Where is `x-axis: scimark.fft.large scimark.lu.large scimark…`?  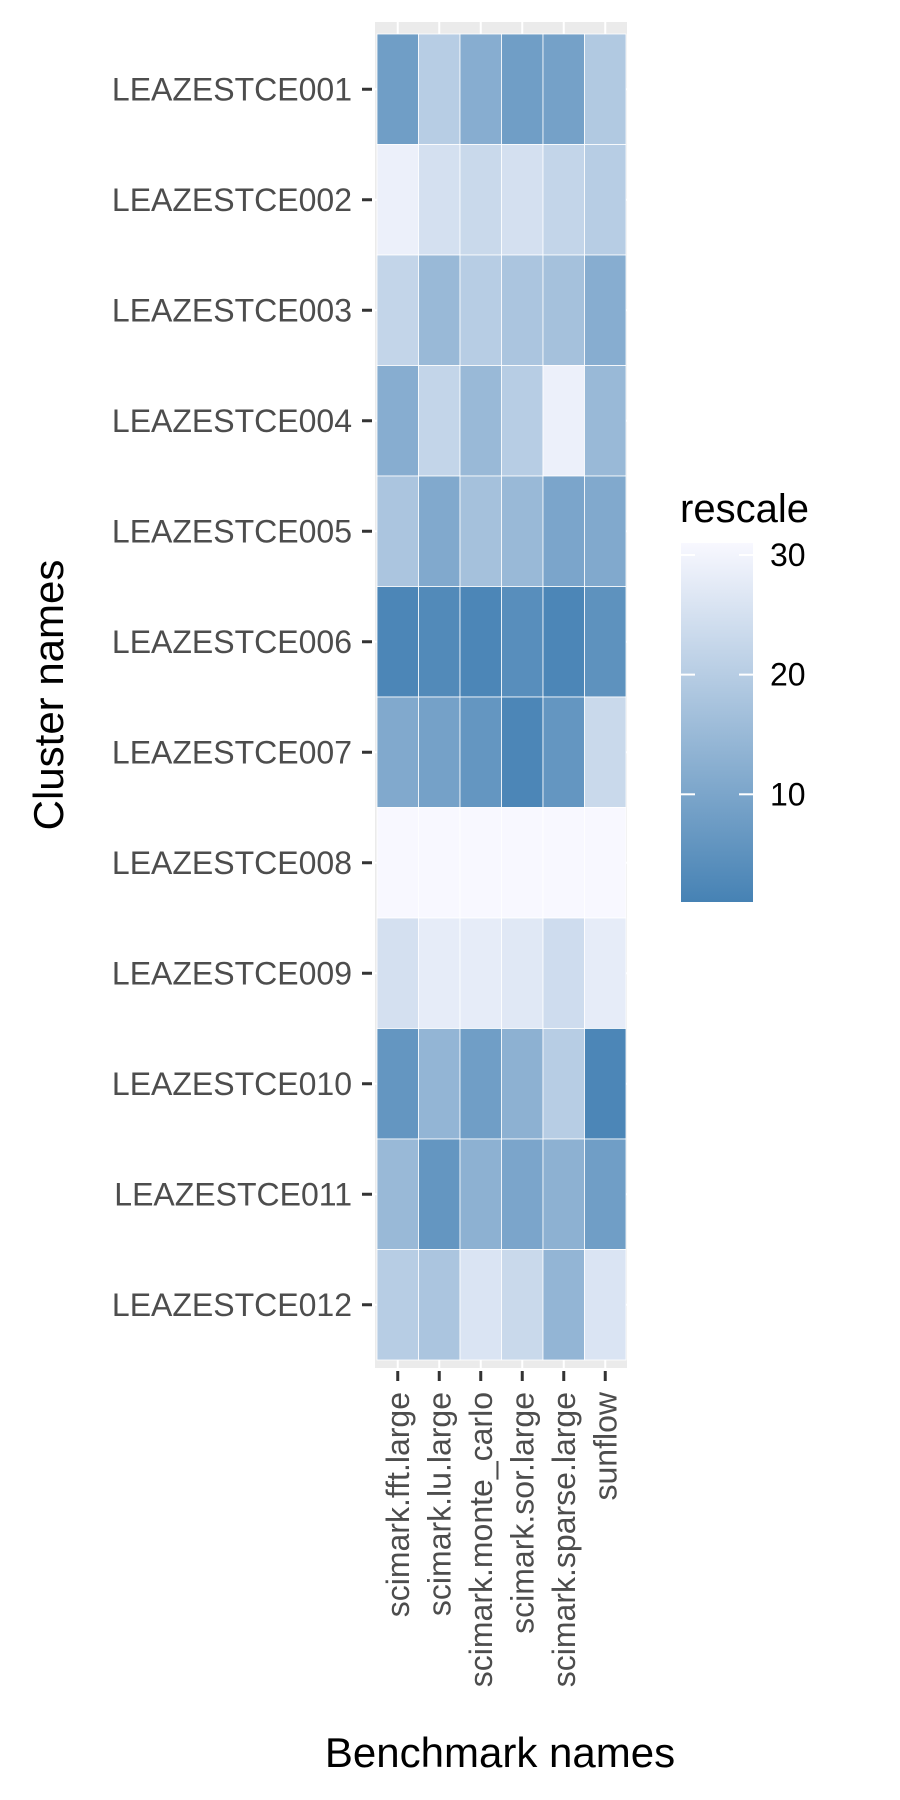
x-axis: scimark.fft.large scimark.lu.large scimark… is located at coordinates (501, 1529).